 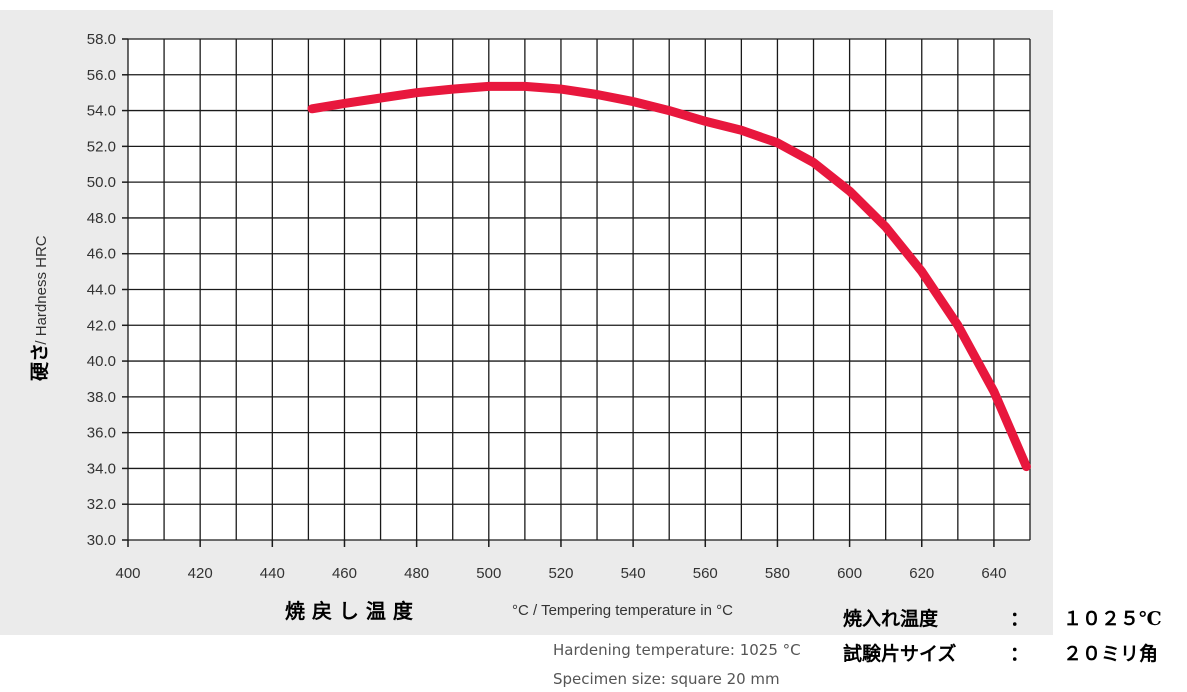 What do you see at coordinates (101, 254) in the screenshot?
I see `y-tick-label: 46.0` at bounding box center [101, 254].